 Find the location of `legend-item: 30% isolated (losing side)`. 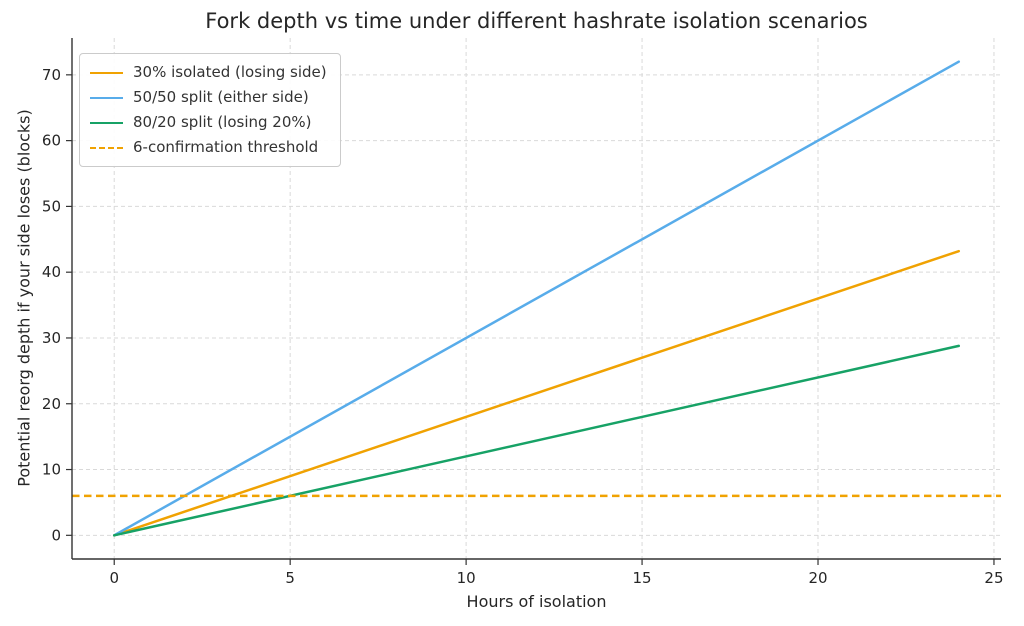

legend-item: 30% isolated (losing side) is located at coordinates (208, 72).